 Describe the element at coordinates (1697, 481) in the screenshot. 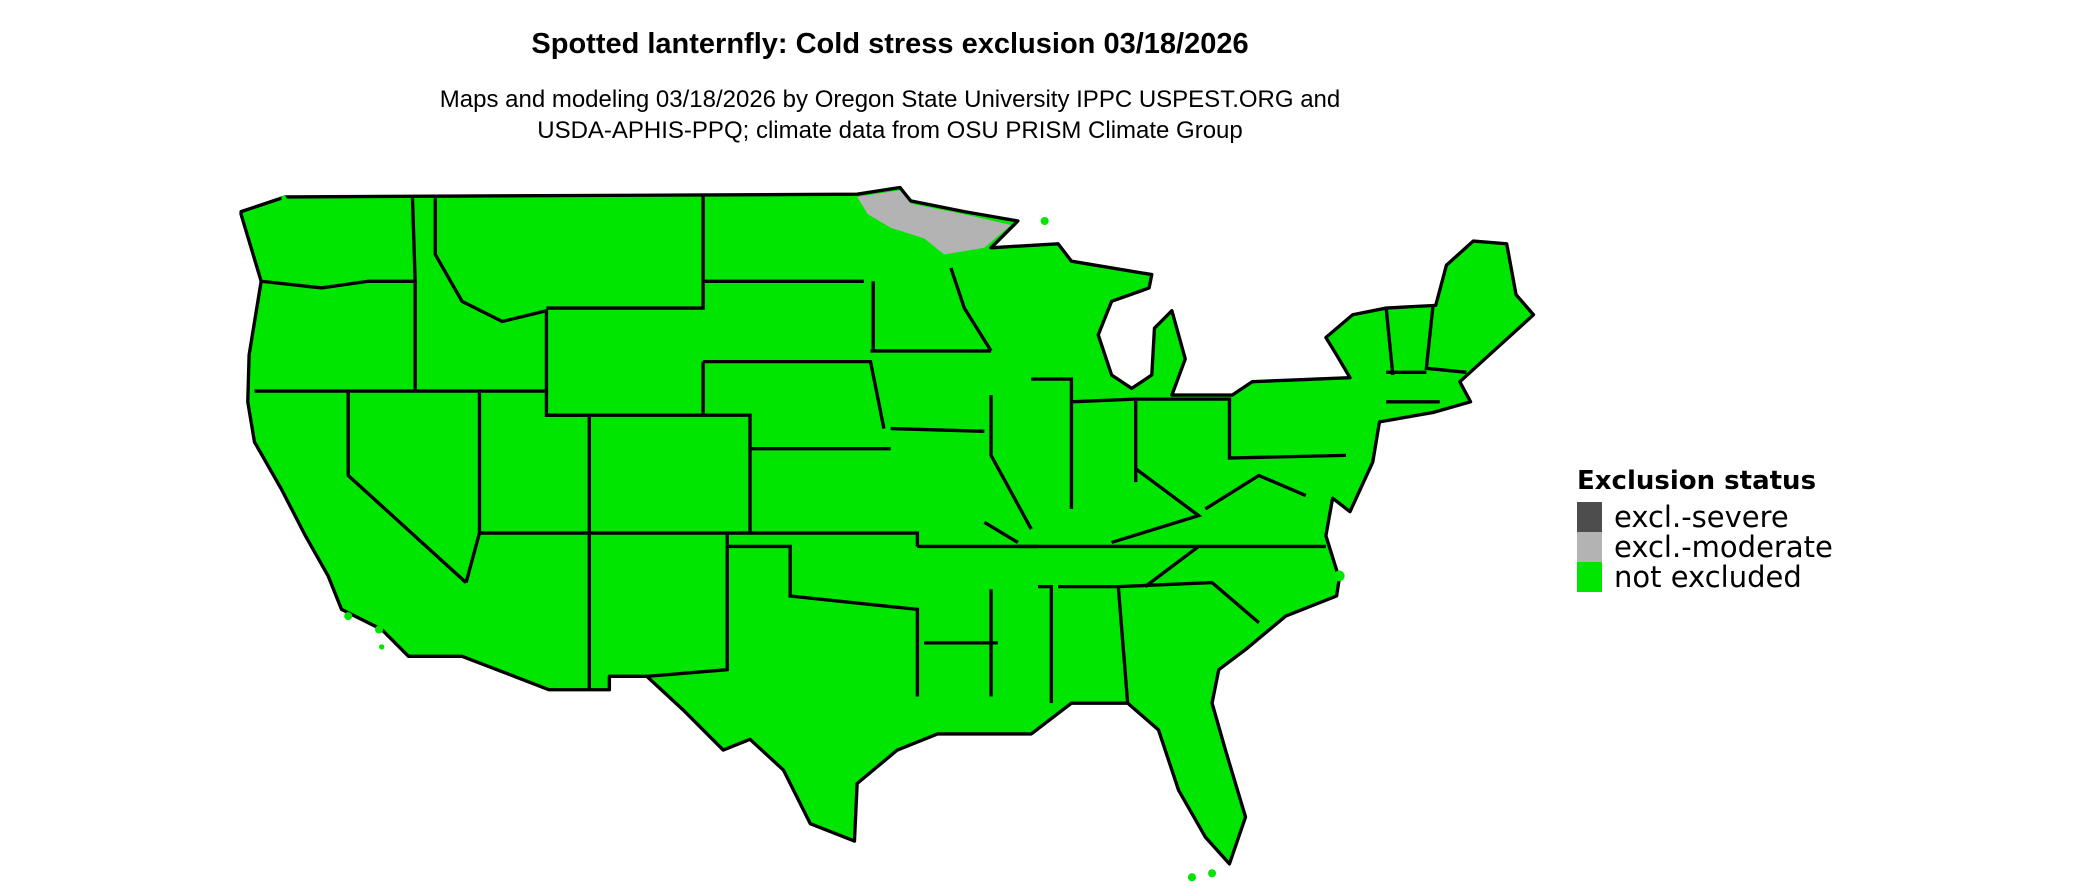

I see `legend-title: Exclusion status` at that location.